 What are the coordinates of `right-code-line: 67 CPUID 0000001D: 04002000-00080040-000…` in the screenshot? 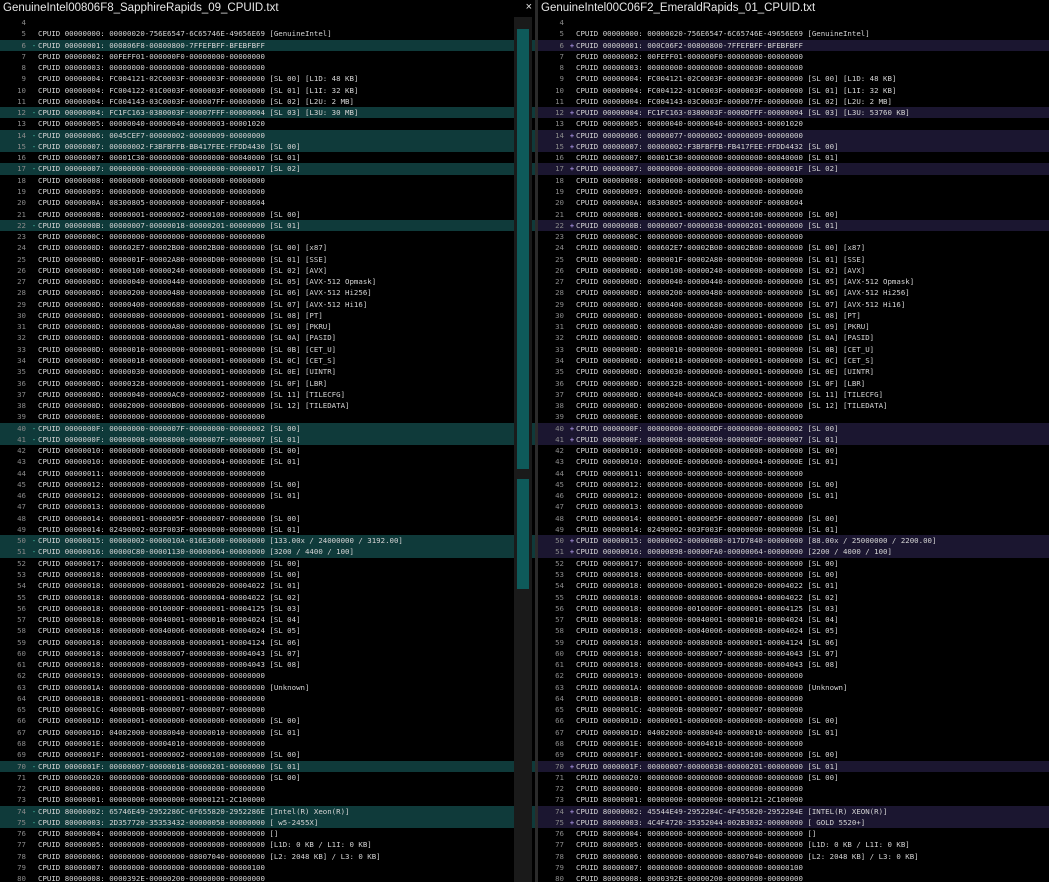 It's located at (793, 732).